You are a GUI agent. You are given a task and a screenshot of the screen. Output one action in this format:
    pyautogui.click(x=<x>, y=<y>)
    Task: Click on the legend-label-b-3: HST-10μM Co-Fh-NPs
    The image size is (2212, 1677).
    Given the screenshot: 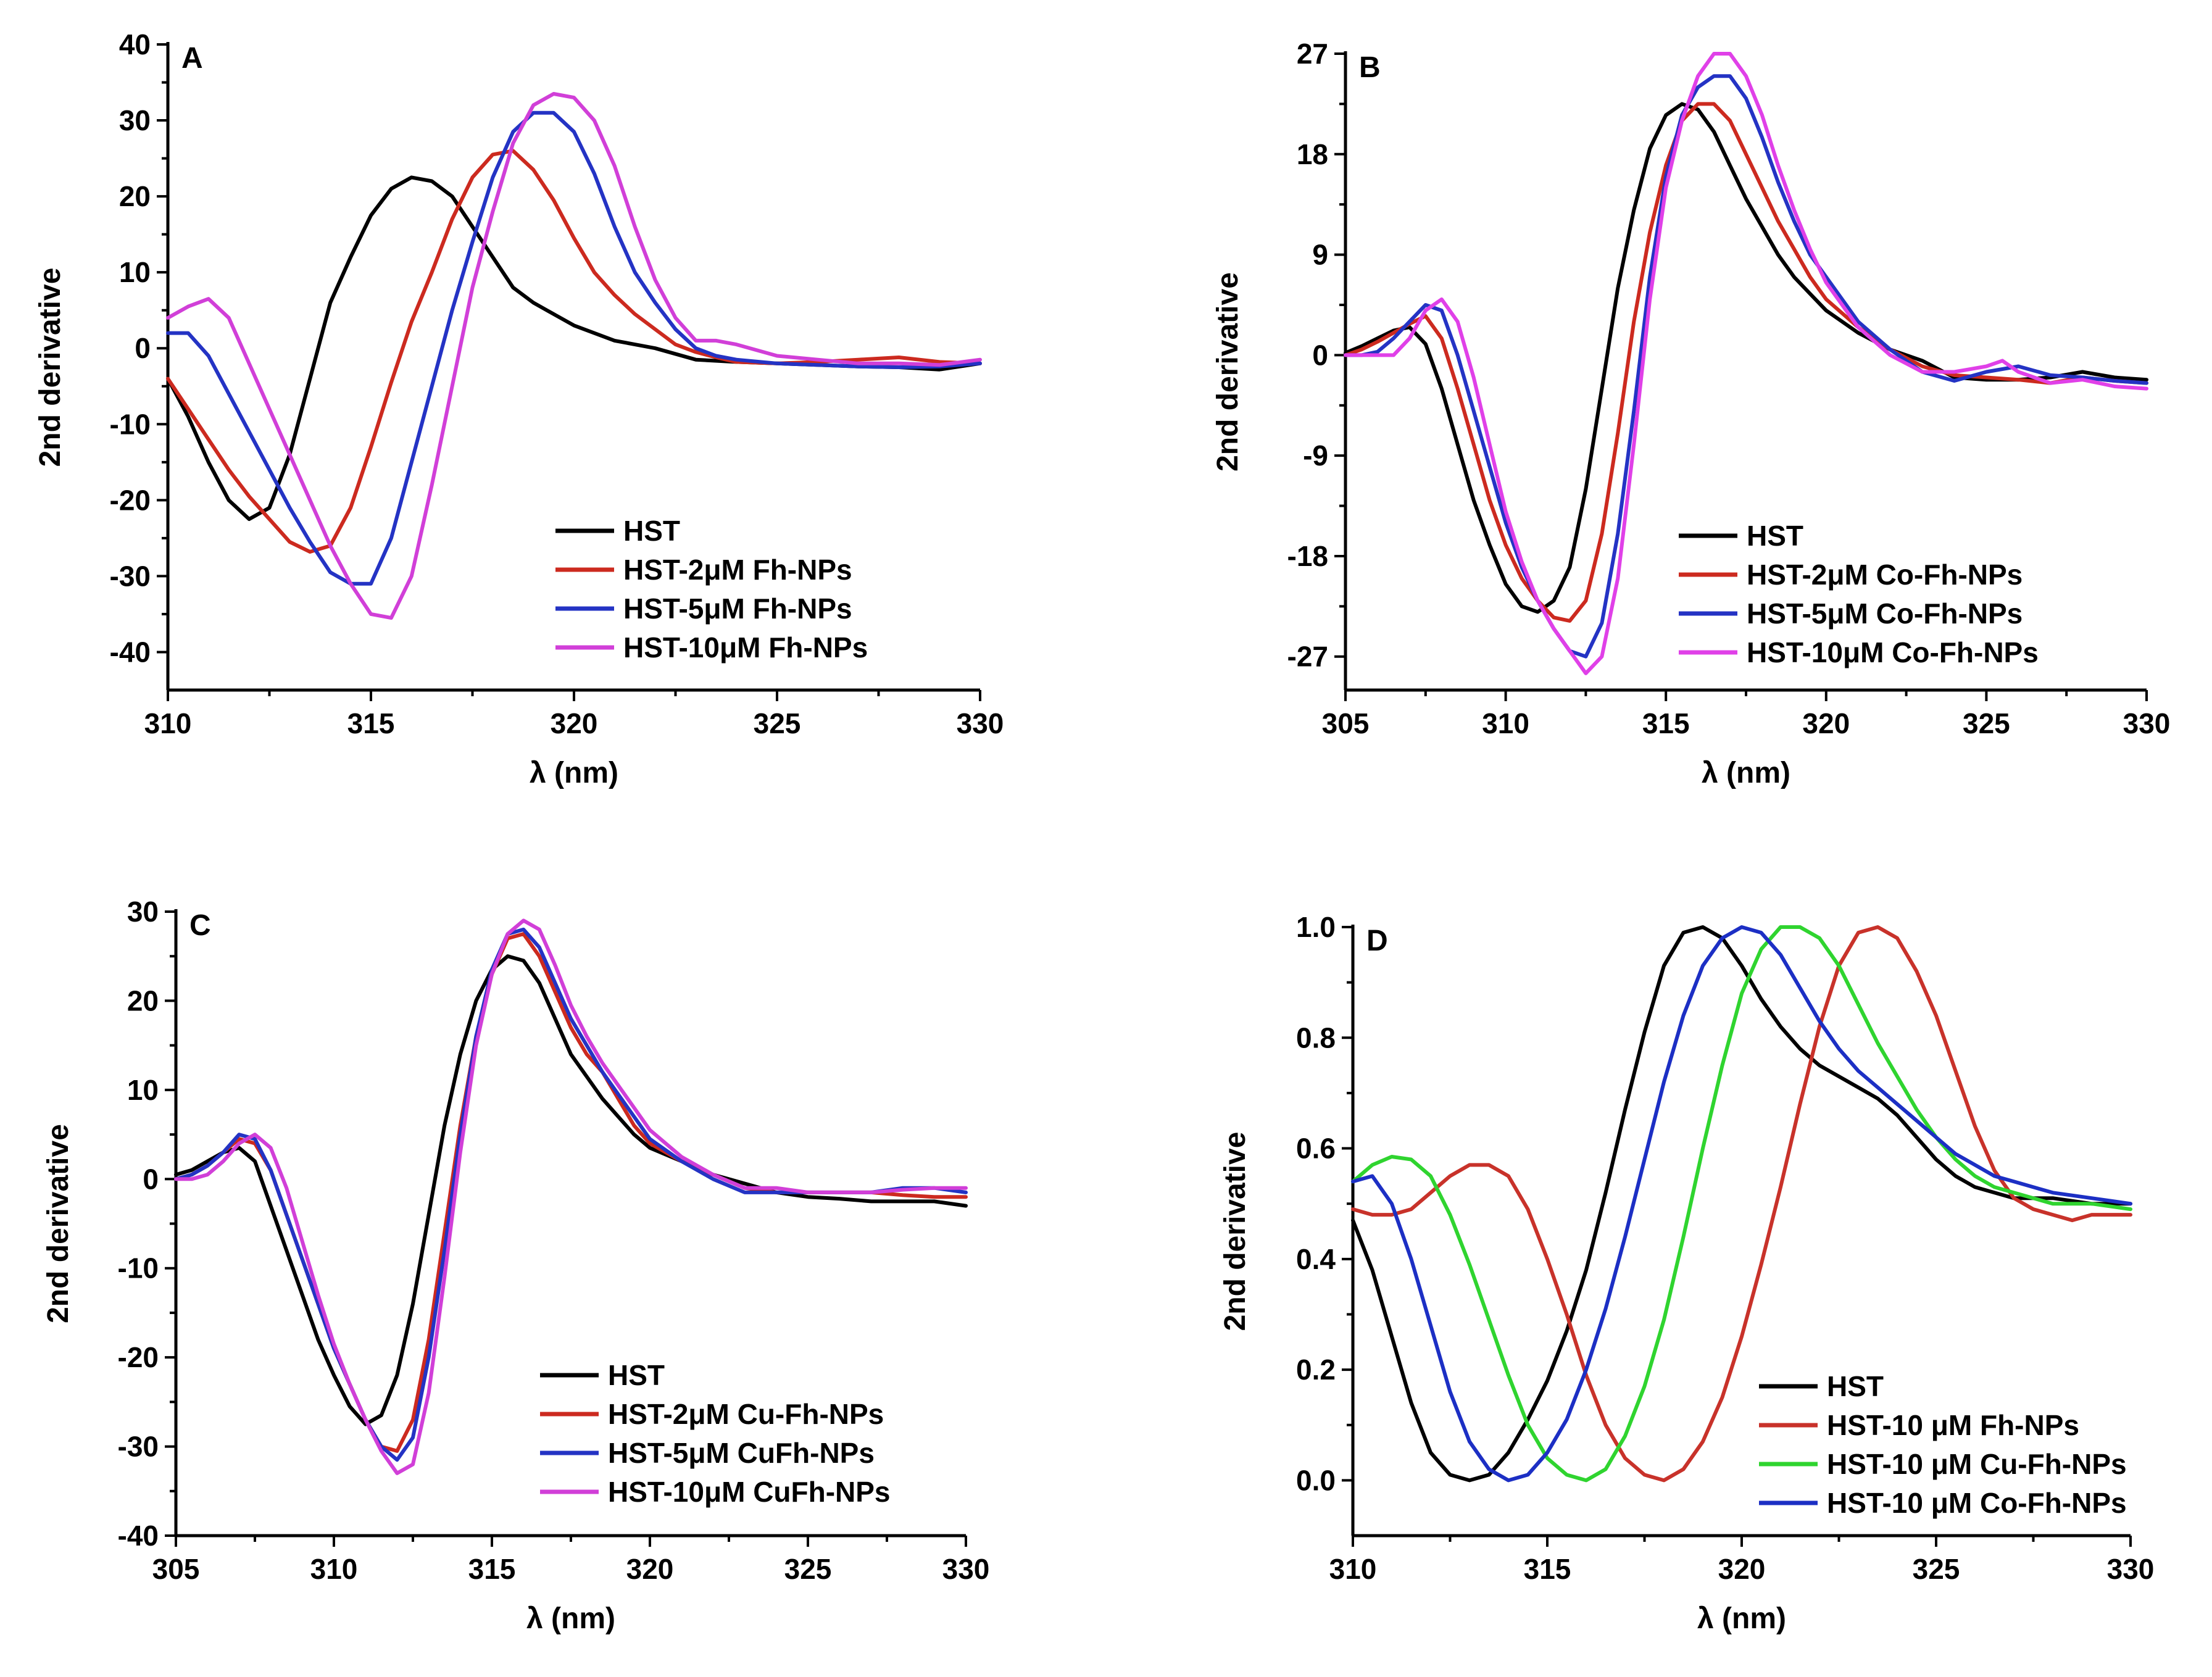 What is the action you would take?
    pyautogui.click(x=1893, y=652)
    